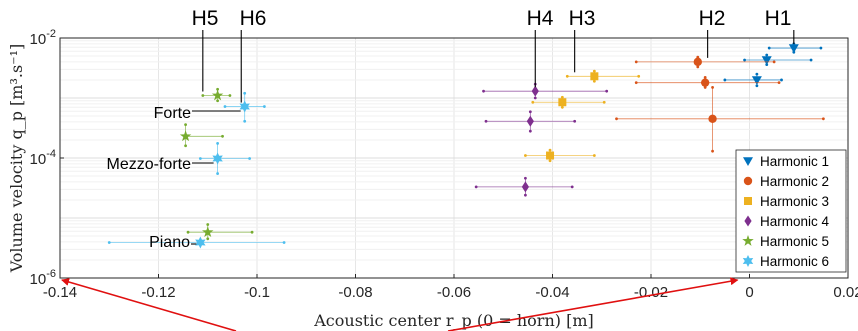  What do you see at coordinates (794, 261) in the screenshot?
I see `legend-label: Harmonic 6` at bounding box center [794, 261].